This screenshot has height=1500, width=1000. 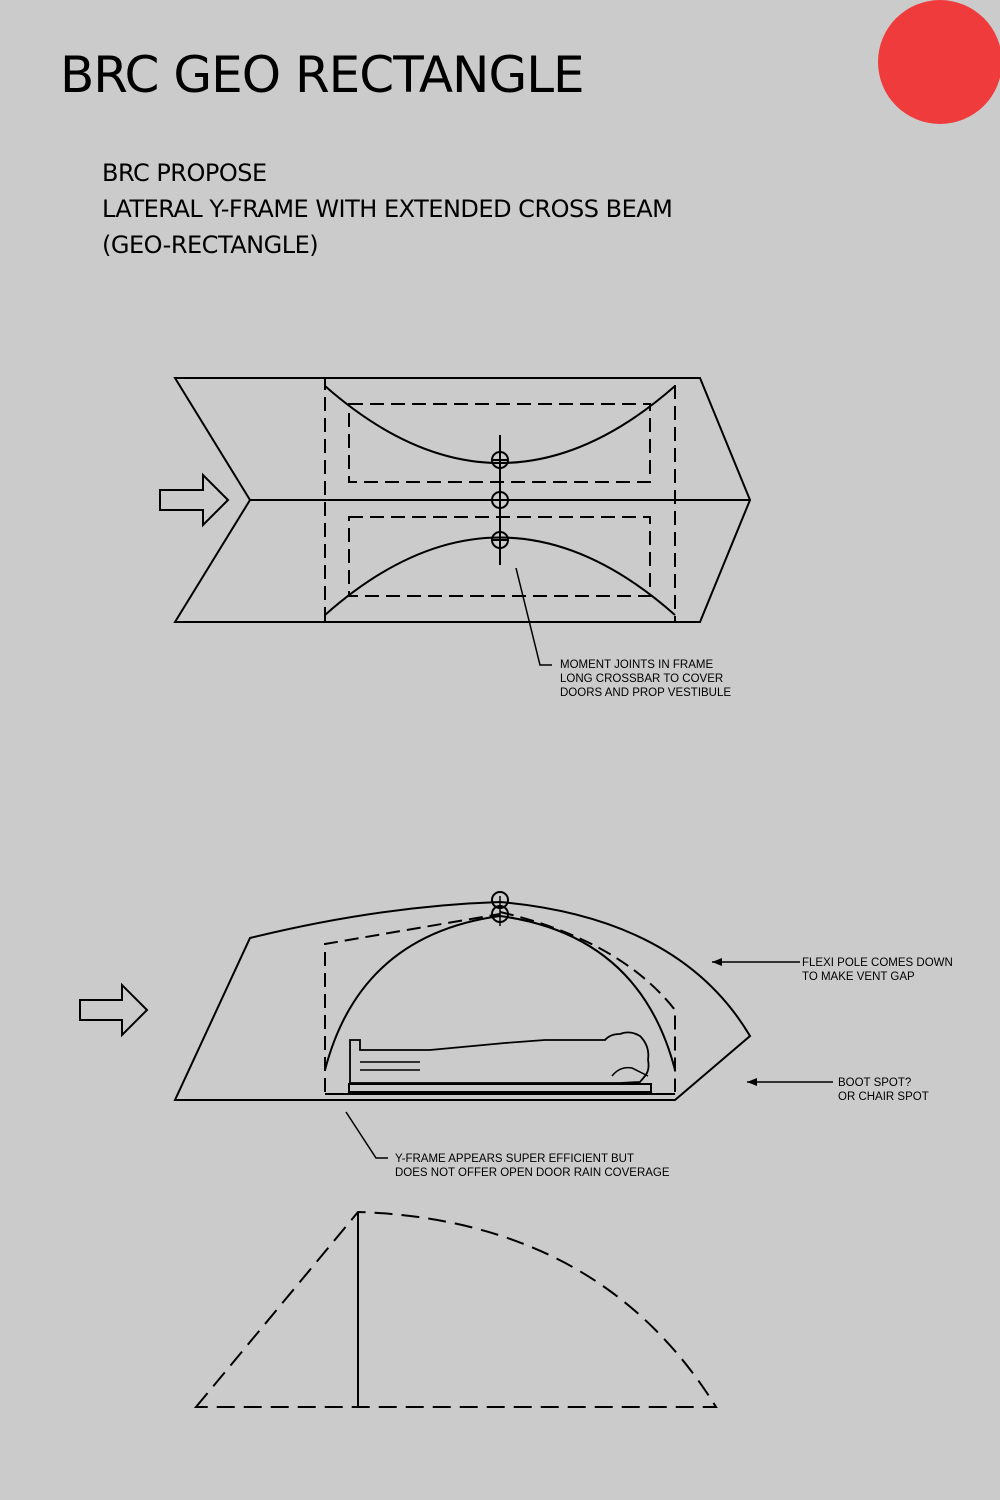 What do you see at coordinates (322, 75) in the screenshot?
I see `page-title: BRC GEO RECTANGLE` at bounding box center [322, 75].